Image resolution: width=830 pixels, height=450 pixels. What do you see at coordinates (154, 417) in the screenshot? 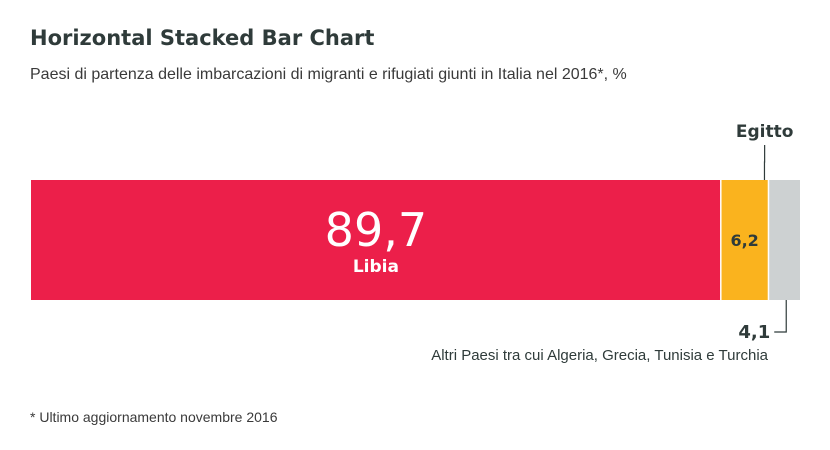
I see `chart-footnote: * Ultimo aggiornamento novembre 2016` at bounding box center [154, 417].